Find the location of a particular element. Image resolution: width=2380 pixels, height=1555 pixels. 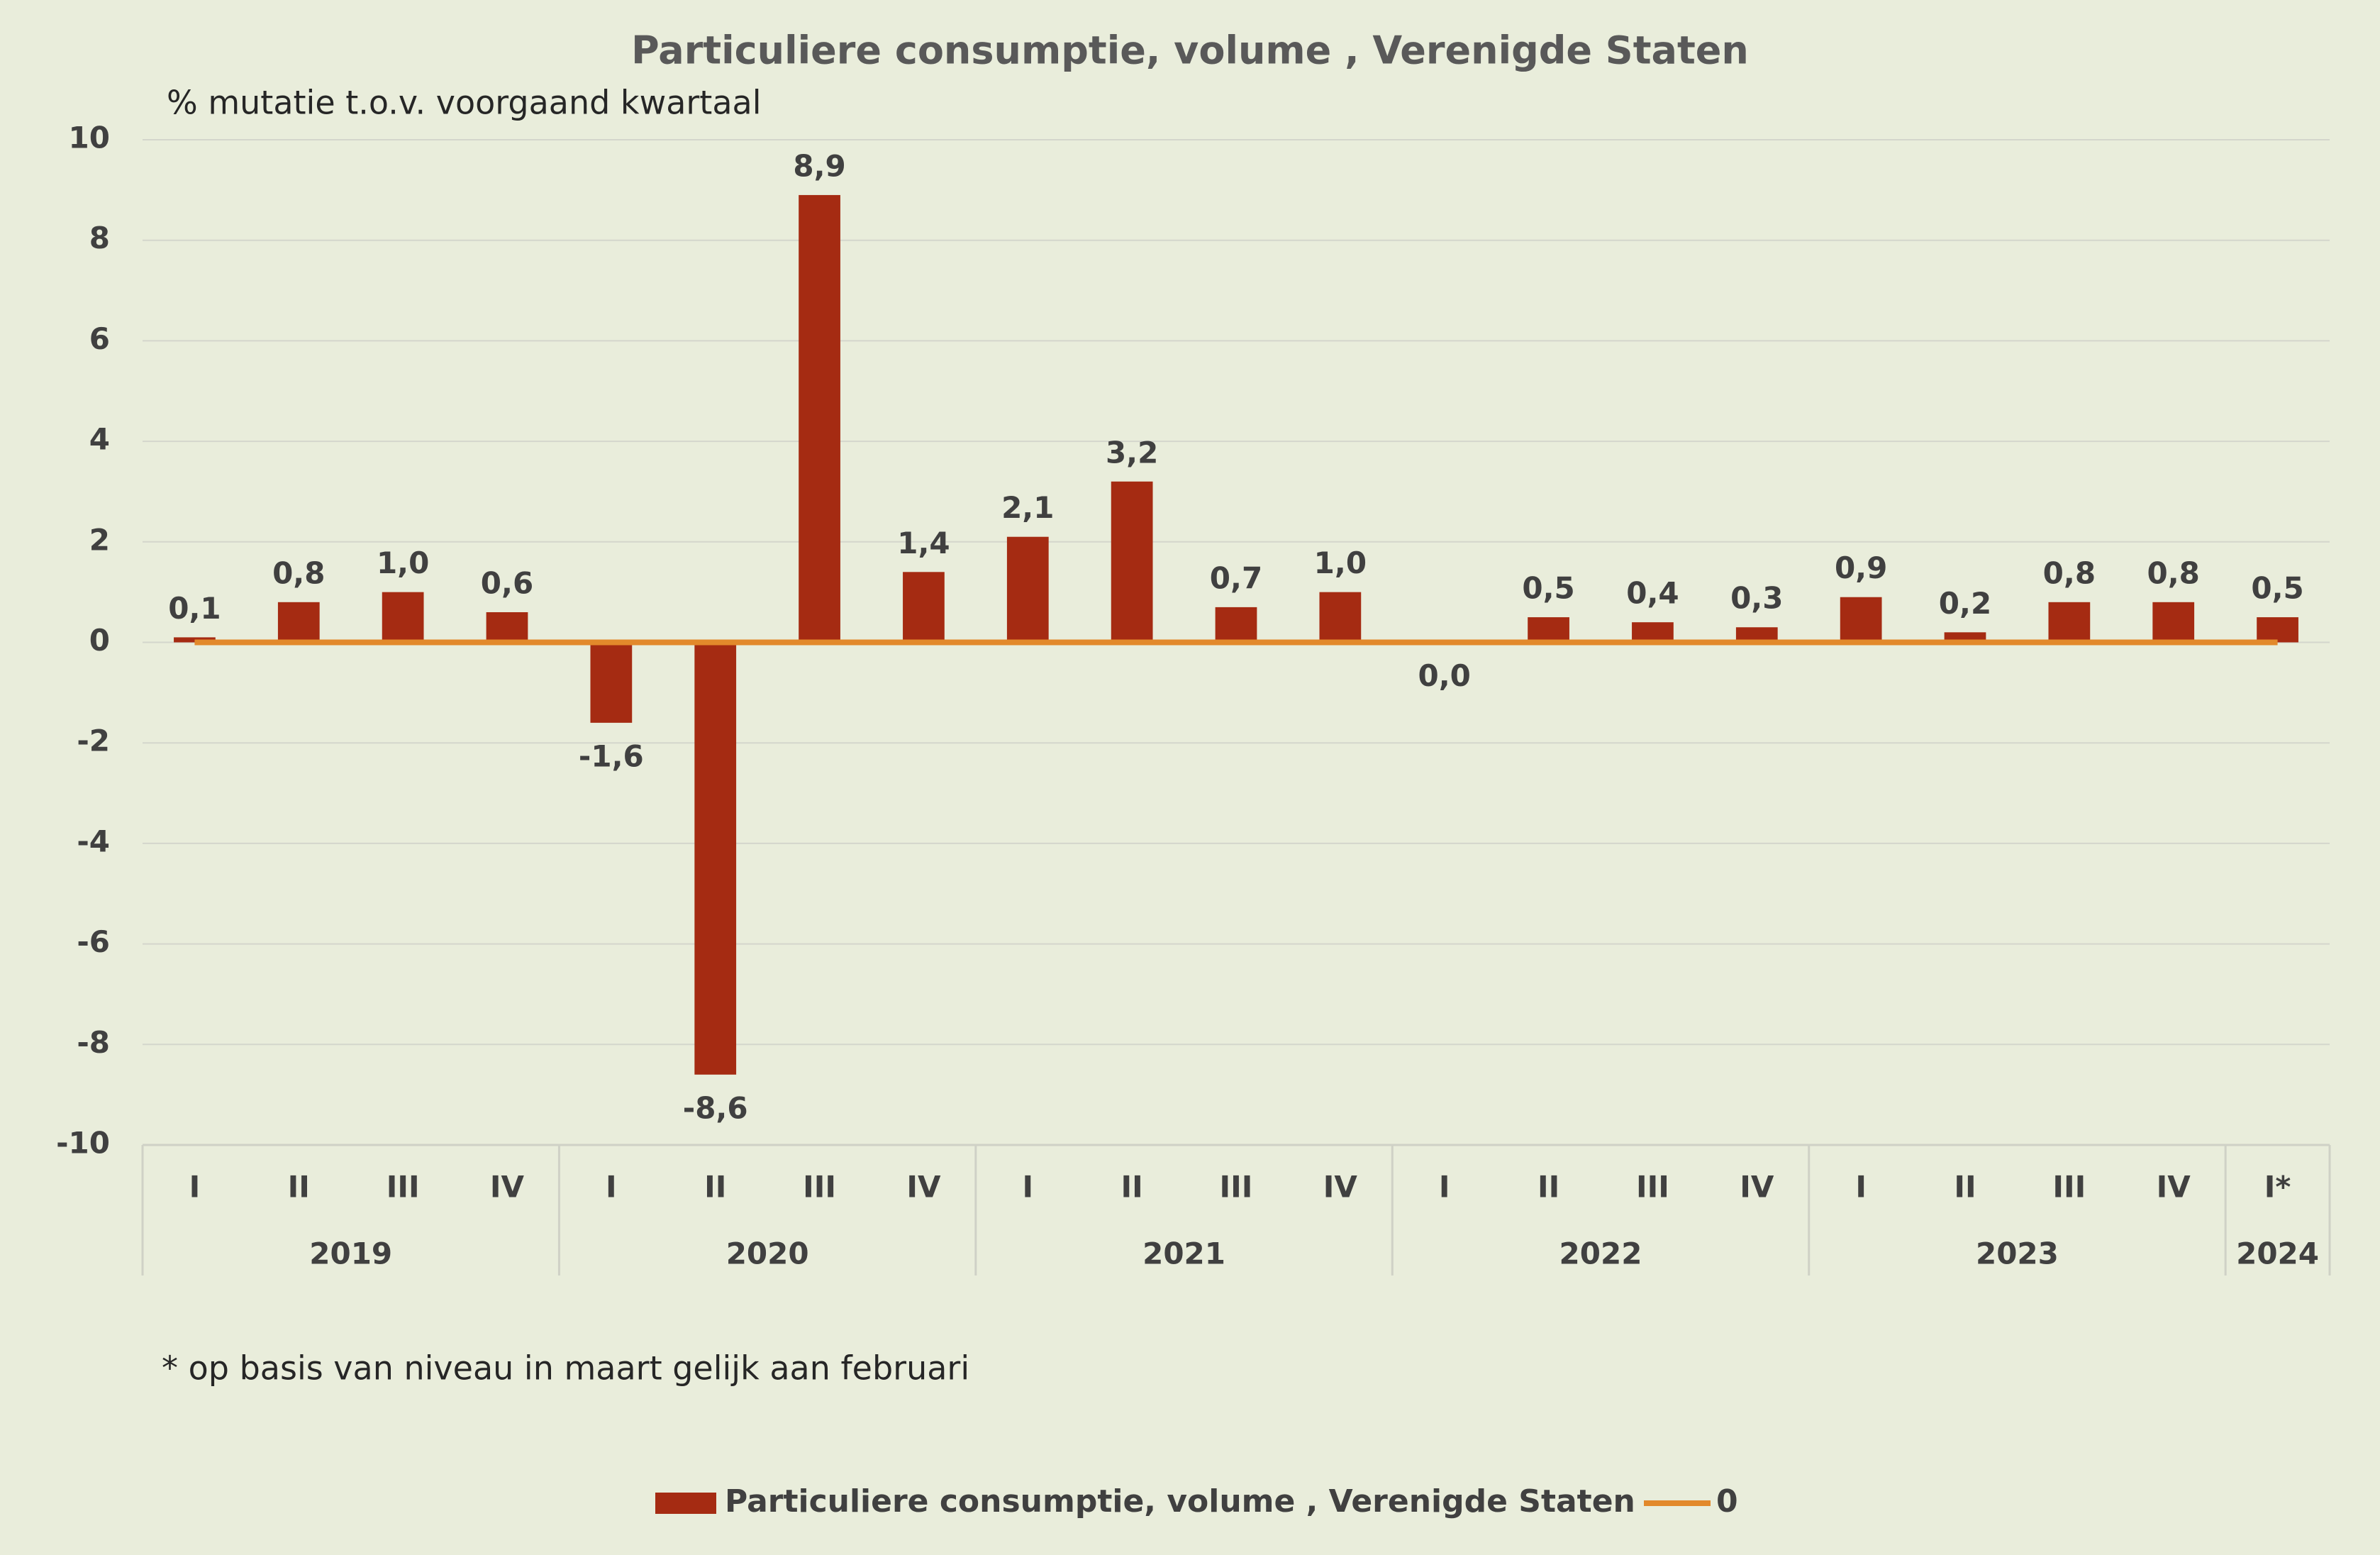

data-label: -1,6 is located at coordinates (612, 755).